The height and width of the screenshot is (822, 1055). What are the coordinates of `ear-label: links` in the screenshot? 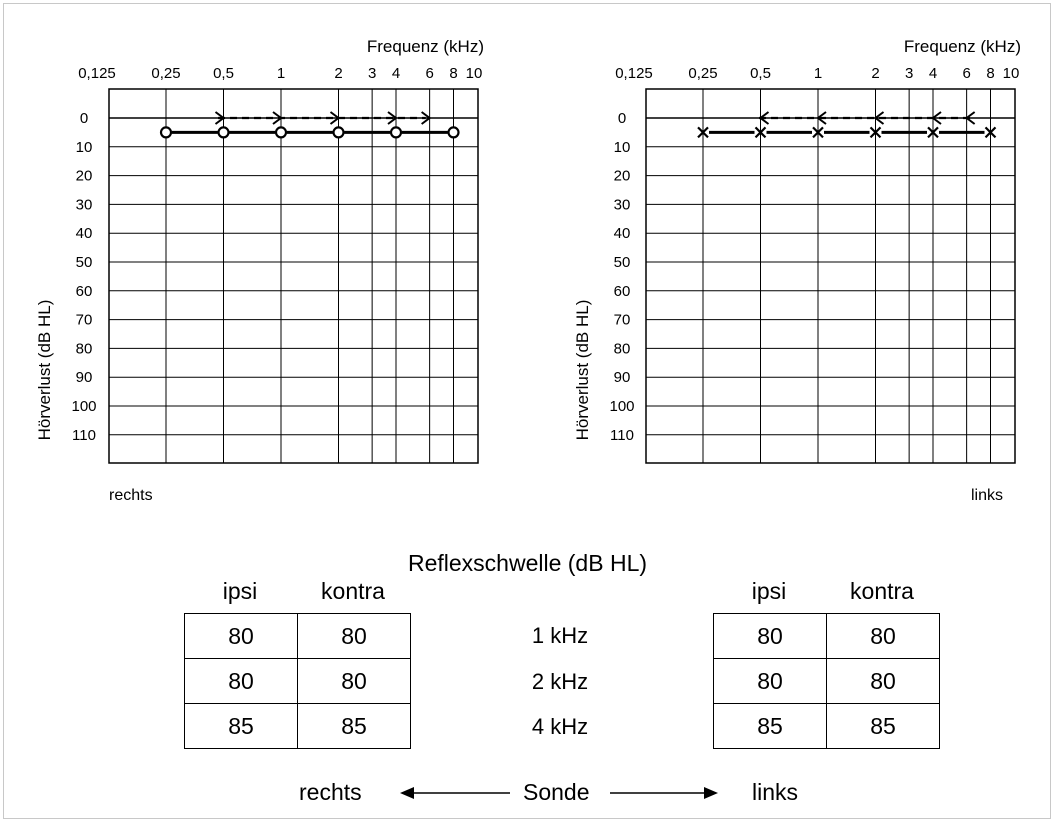 It's located at (987, 495).